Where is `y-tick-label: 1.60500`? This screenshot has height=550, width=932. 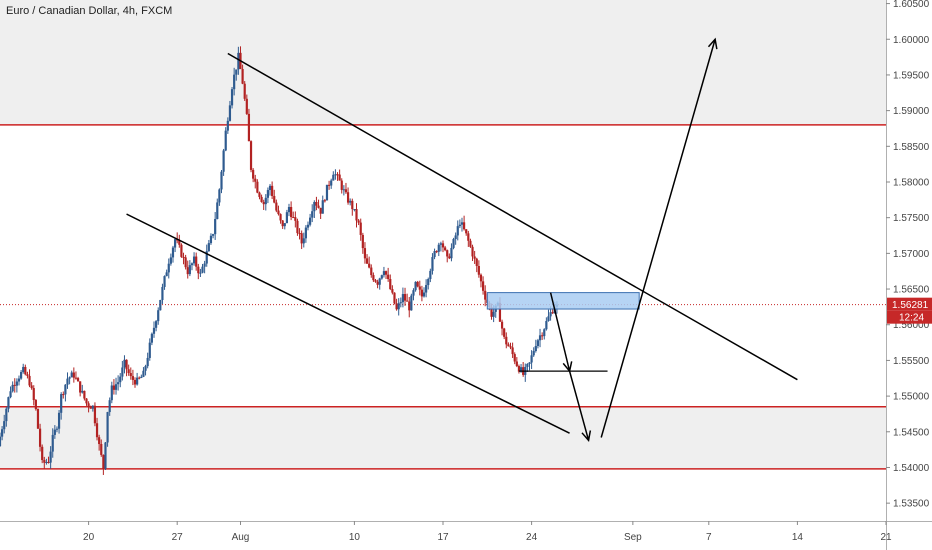 y-tick-label: 1.60500 is located at coordinates (911, 5).